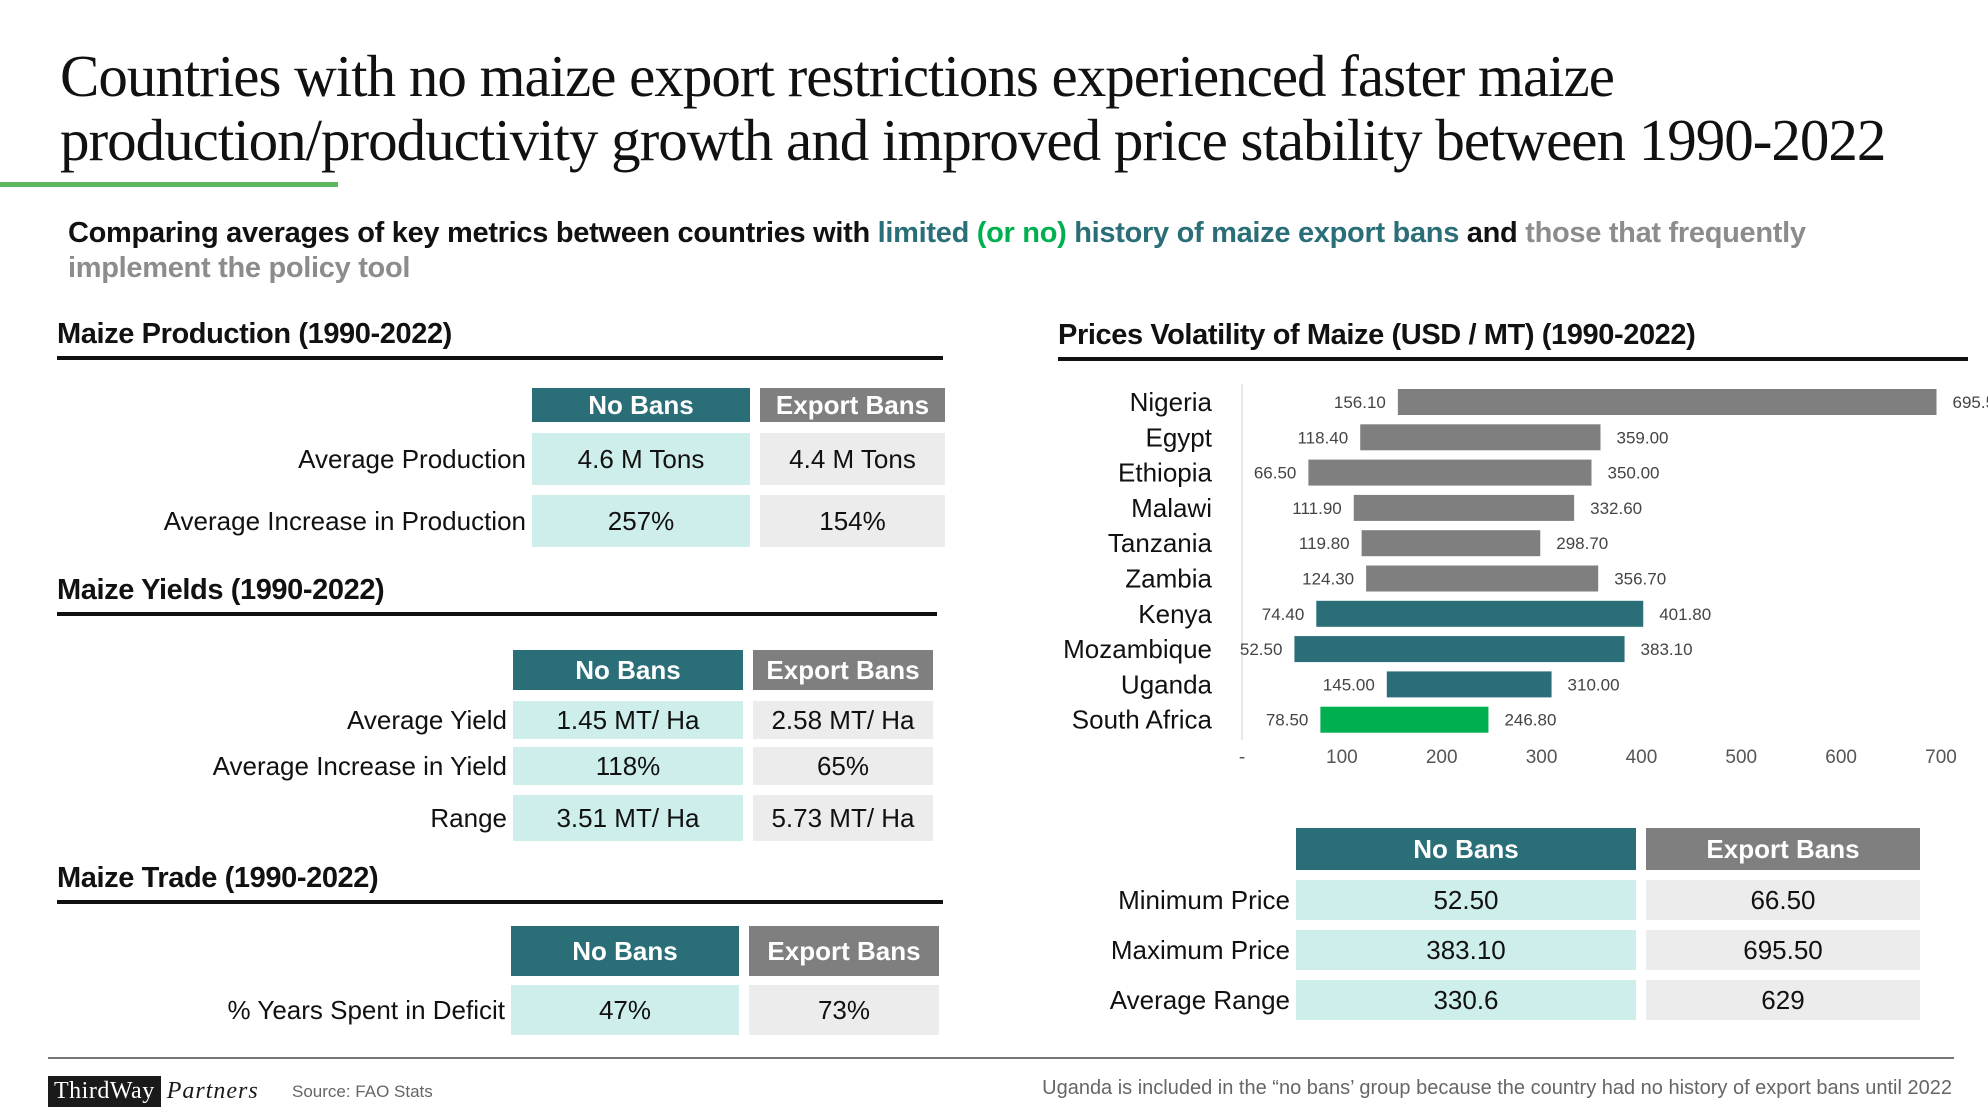 This screenshot has width=1988, height=1119. Describe the element at coordinates (852, 405) in the screenshot. I see `production-col-export-bans: Export Bans` at that location.